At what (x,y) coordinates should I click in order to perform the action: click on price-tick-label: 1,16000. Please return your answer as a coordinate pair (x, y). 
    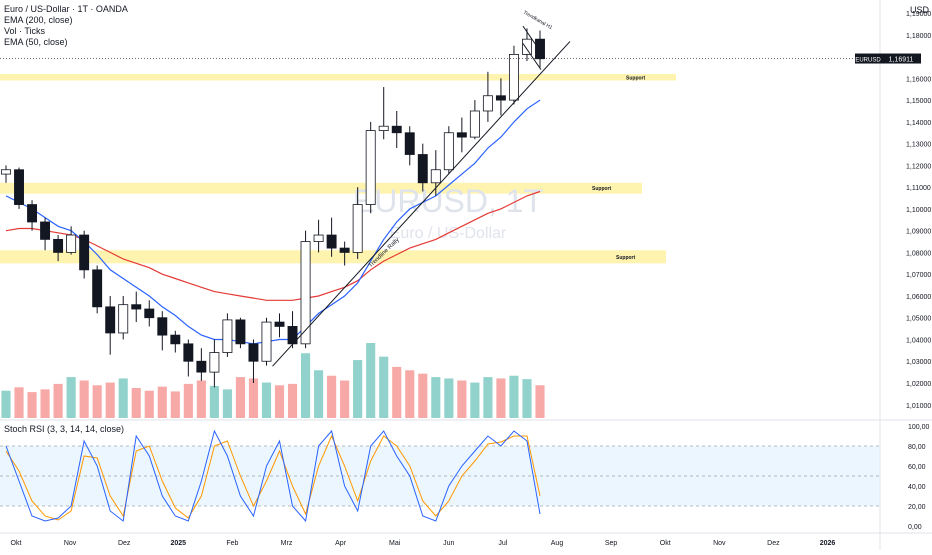
    Looking at the image, I should click on (918, 79).